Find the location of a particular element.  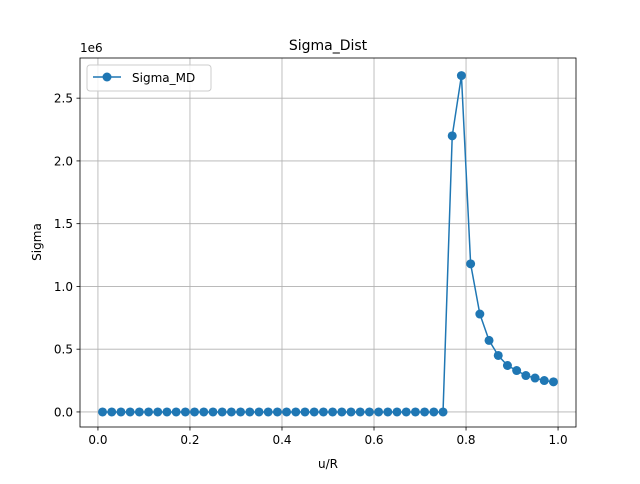

x-axis-label: u/R is located at coordinates (328, 464).